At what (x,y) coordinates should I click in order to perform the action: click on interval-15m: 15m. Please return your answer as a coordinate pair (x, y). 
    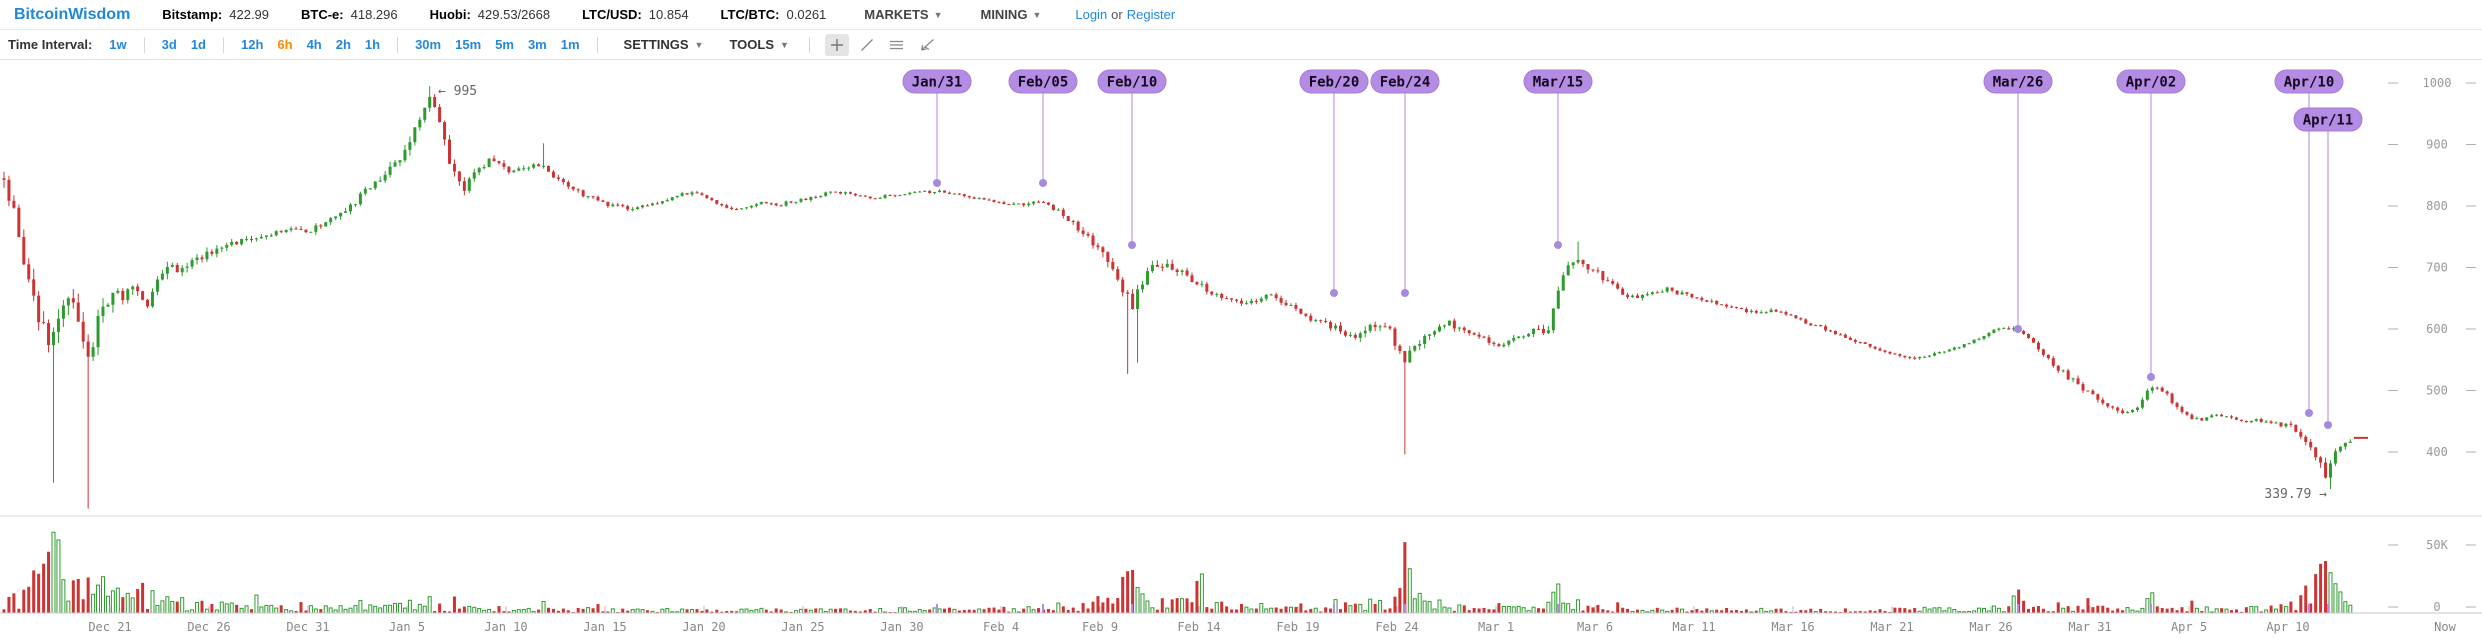
    Looking at the image, I should click on (468, 44).